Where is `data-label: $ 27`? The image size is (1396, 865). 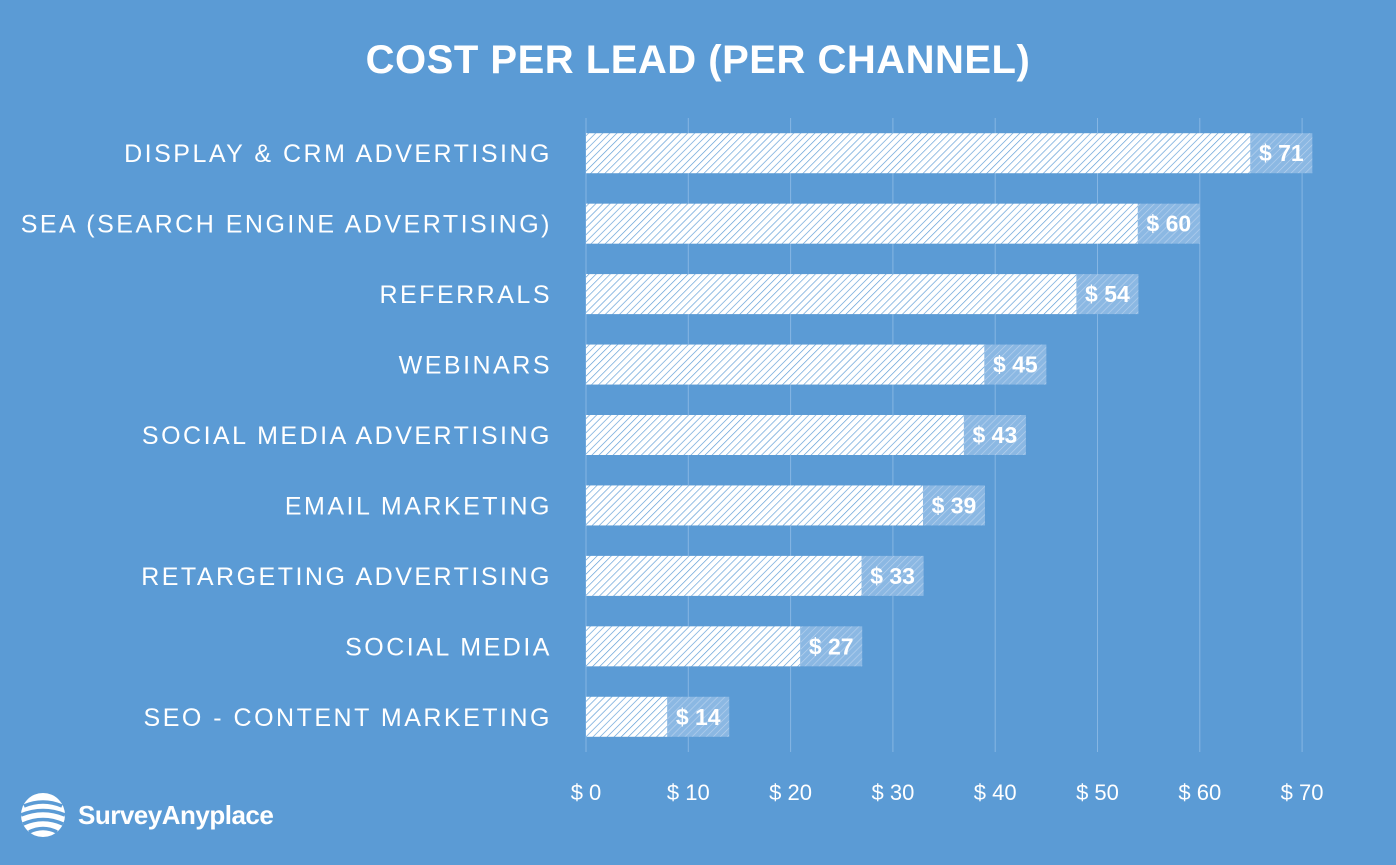
data-label: $ 27 is located at coordinates (831, 646).